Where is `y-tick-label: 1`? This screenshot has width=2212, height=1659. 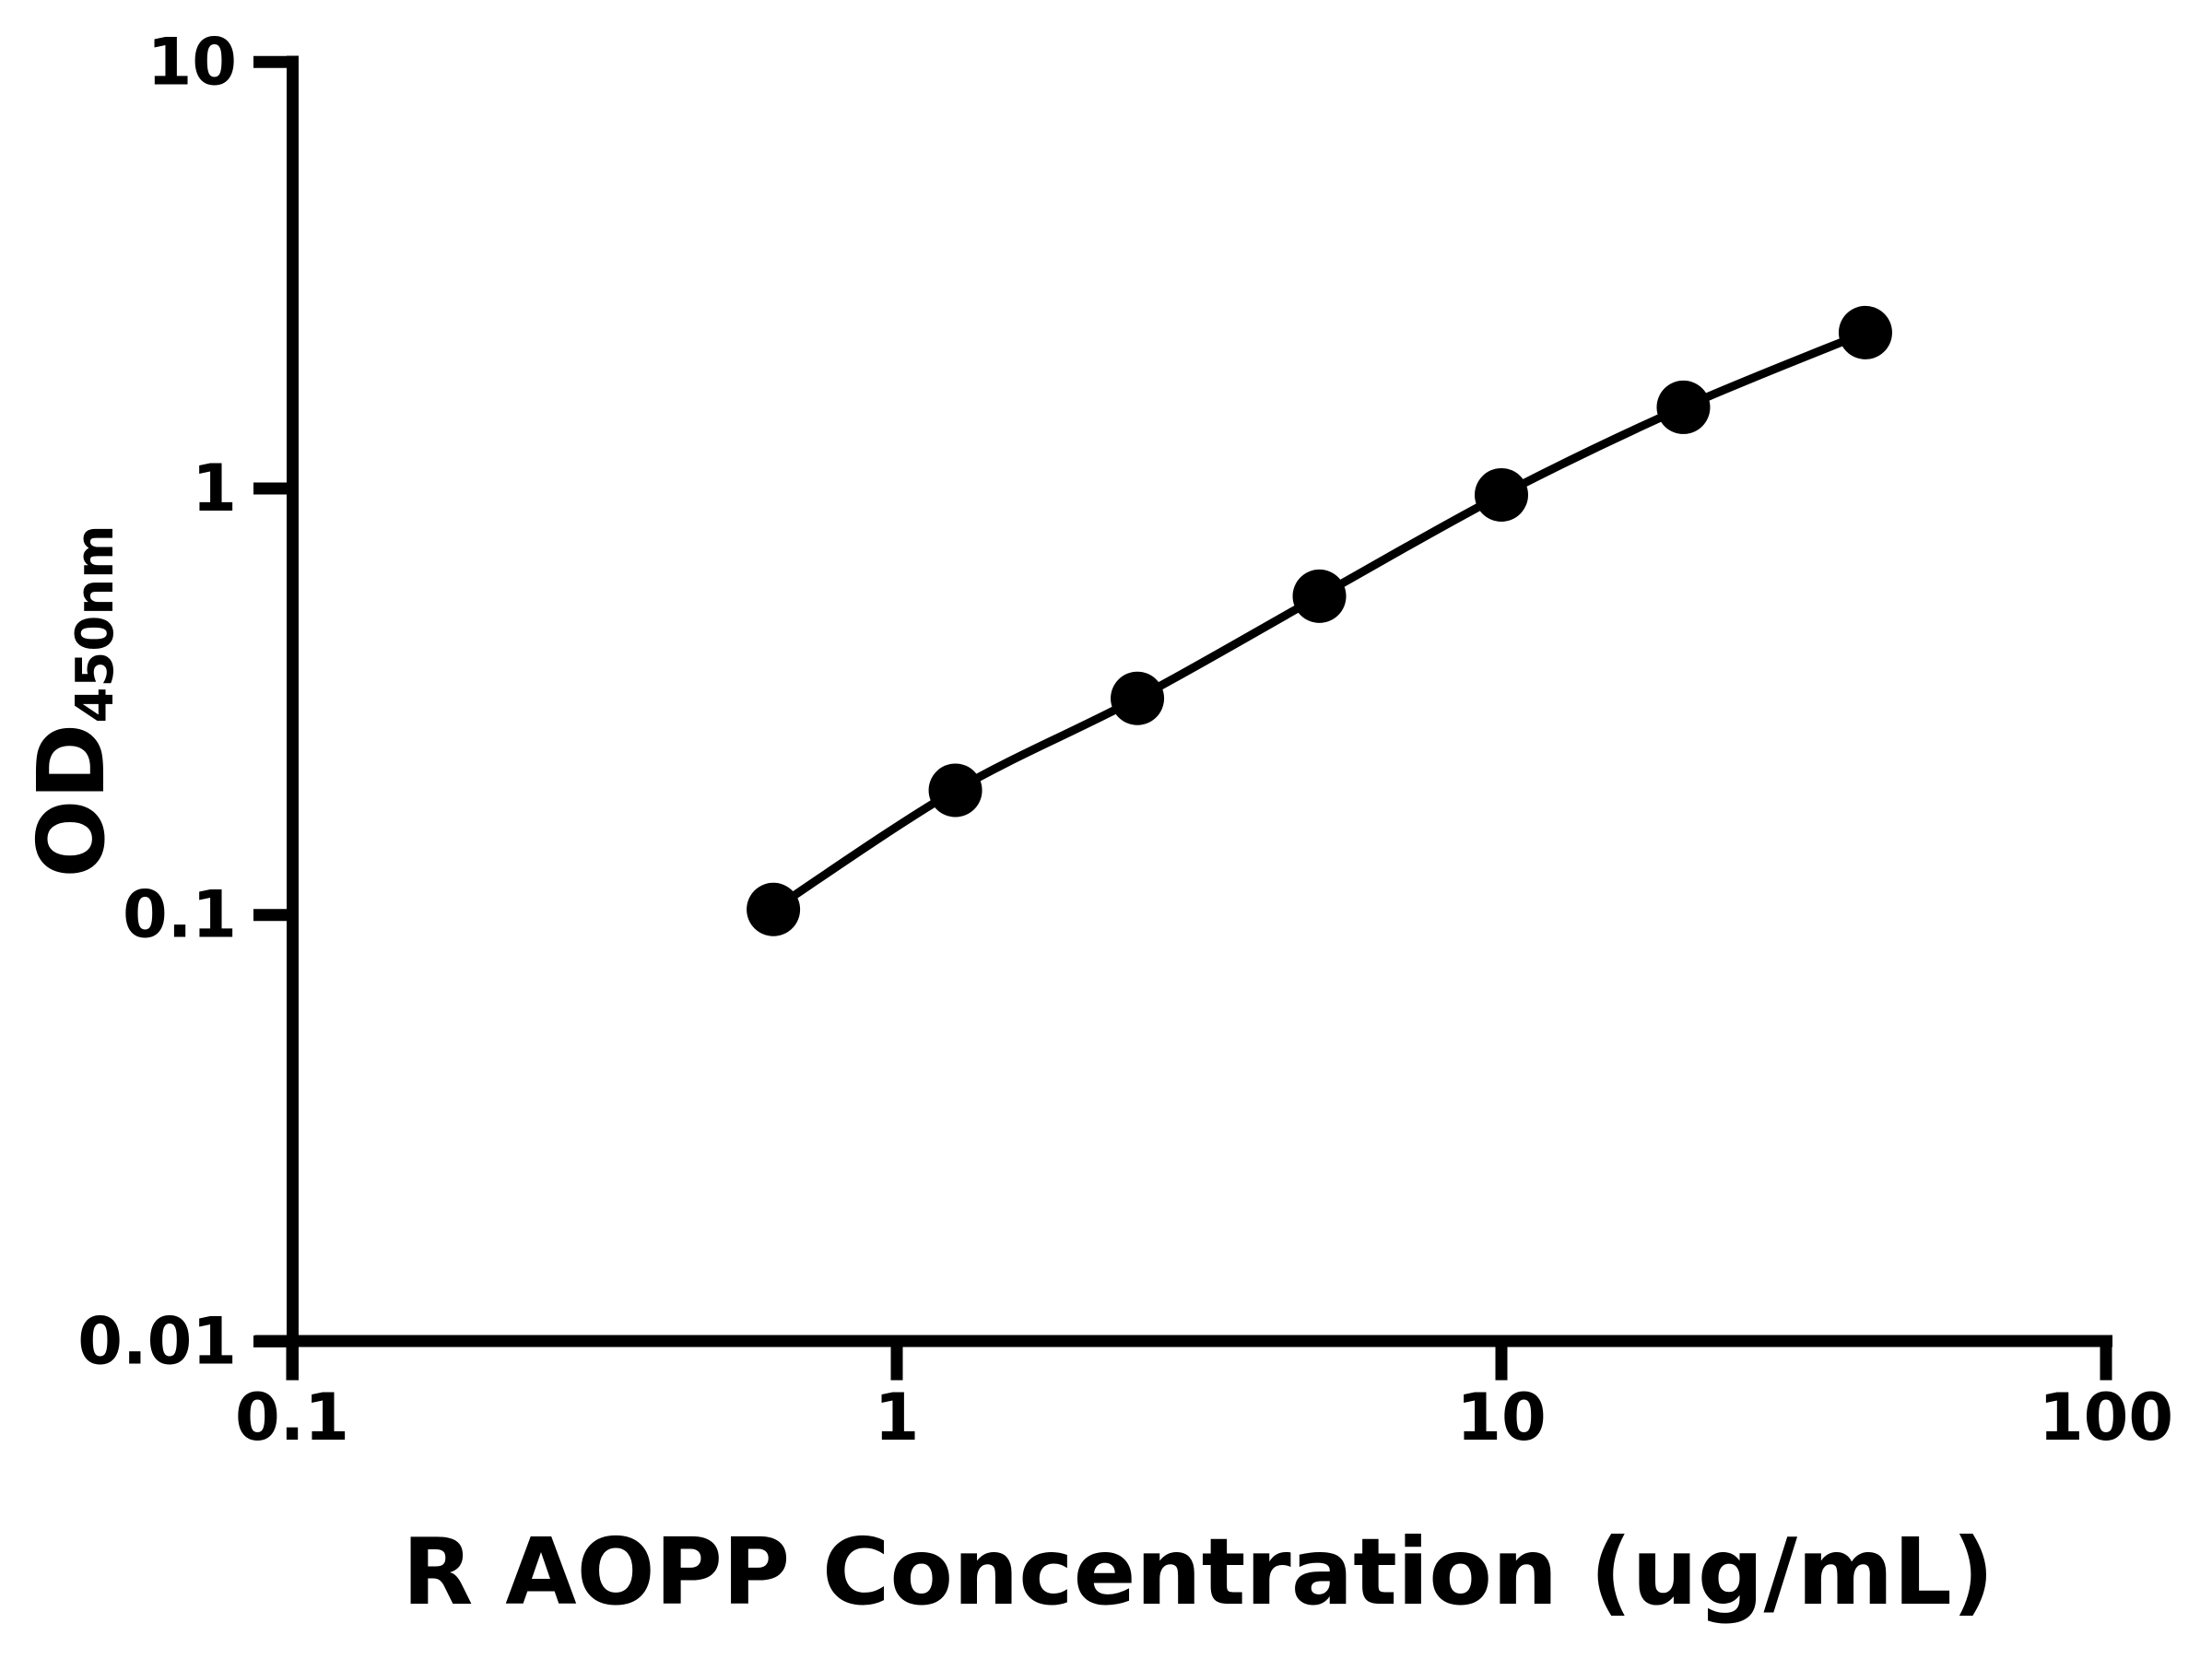
y-tick-label: 1 is located at coordinates (214, 488).